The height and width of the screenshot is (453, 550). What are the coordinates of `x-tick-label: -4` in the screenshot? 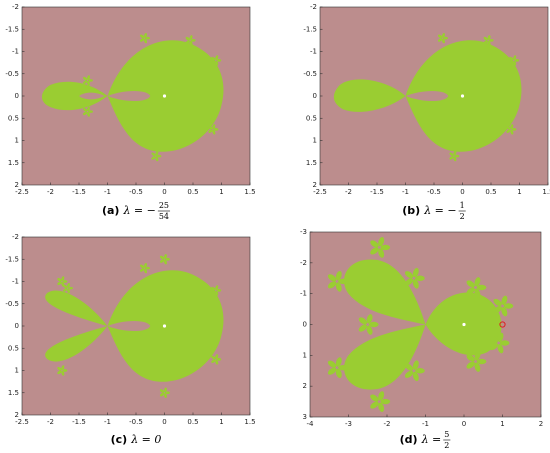 It's located at (311, 424).